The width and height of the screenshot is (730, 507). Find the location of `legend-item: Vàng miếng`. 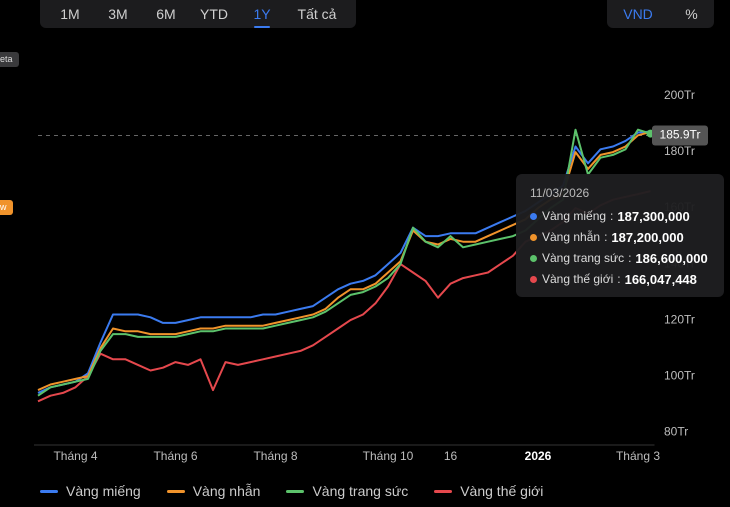

legend-item: Vàng miếng is located at coordinates (90, 491).